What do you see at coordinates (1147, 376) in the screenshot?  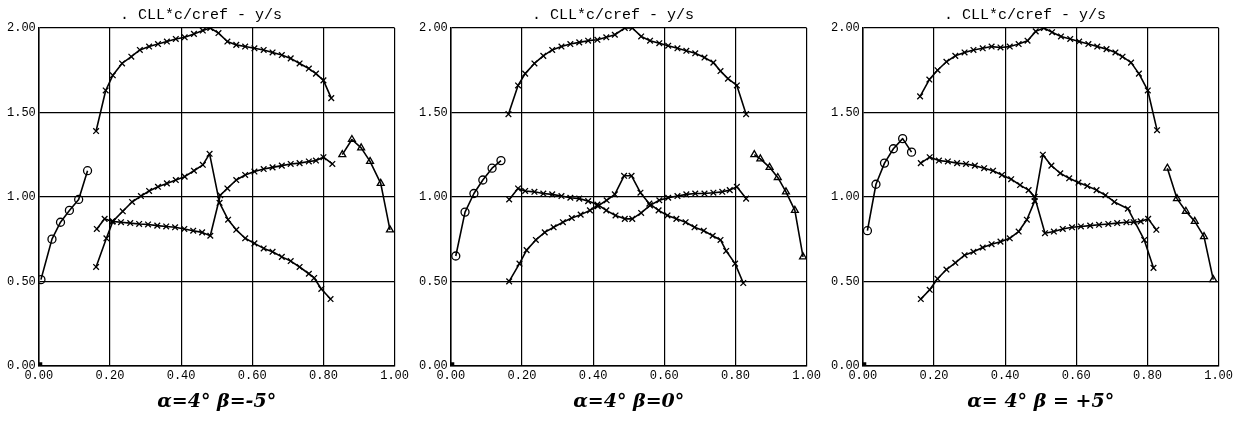 I see `x-tick-label: 0.80` at bounding box center [1147, 376].